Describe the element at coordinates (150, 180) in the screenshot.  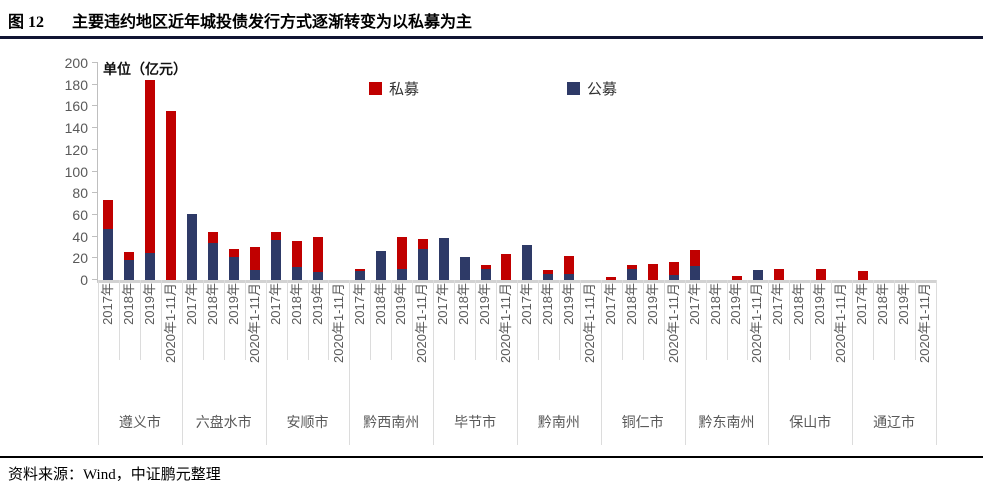
I see `stacked-bar-遵义市-2019年` at that location.